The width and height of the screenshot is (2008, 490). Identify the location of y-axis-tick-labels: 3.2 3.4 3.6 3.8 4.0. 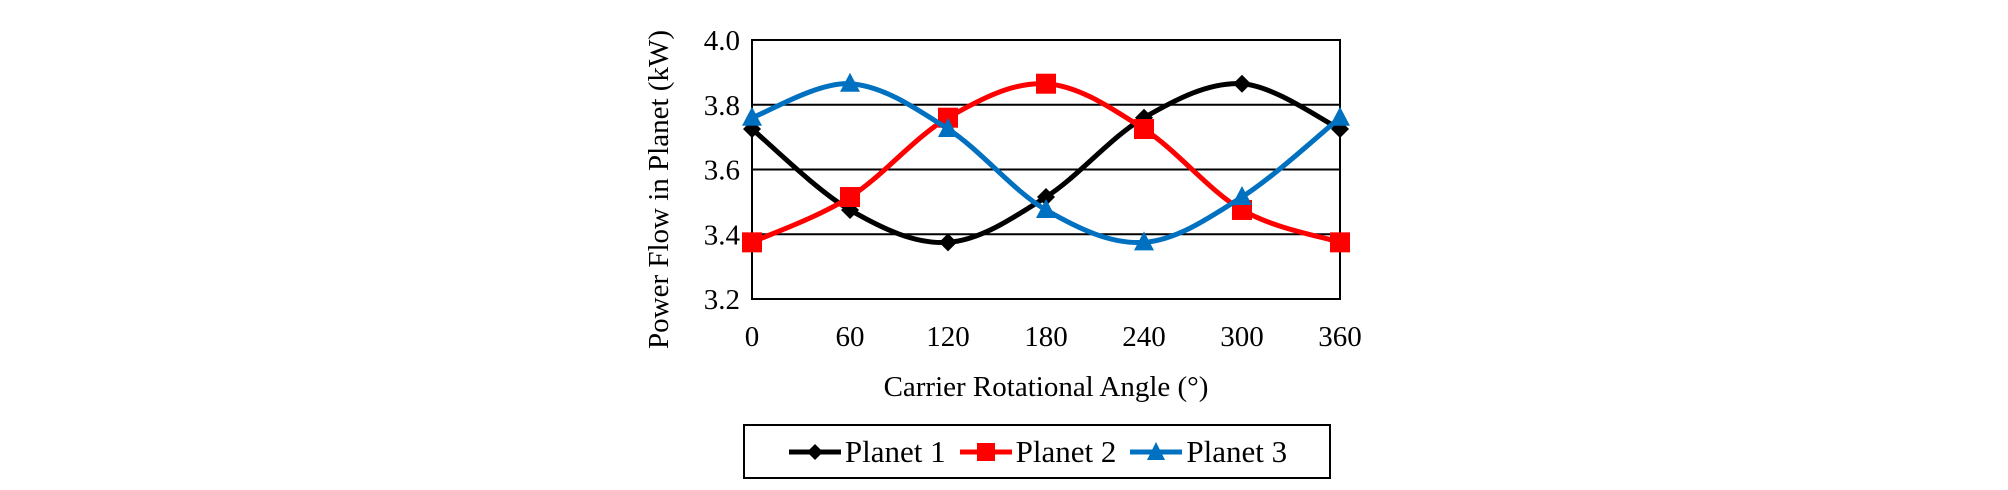
(722, 170).